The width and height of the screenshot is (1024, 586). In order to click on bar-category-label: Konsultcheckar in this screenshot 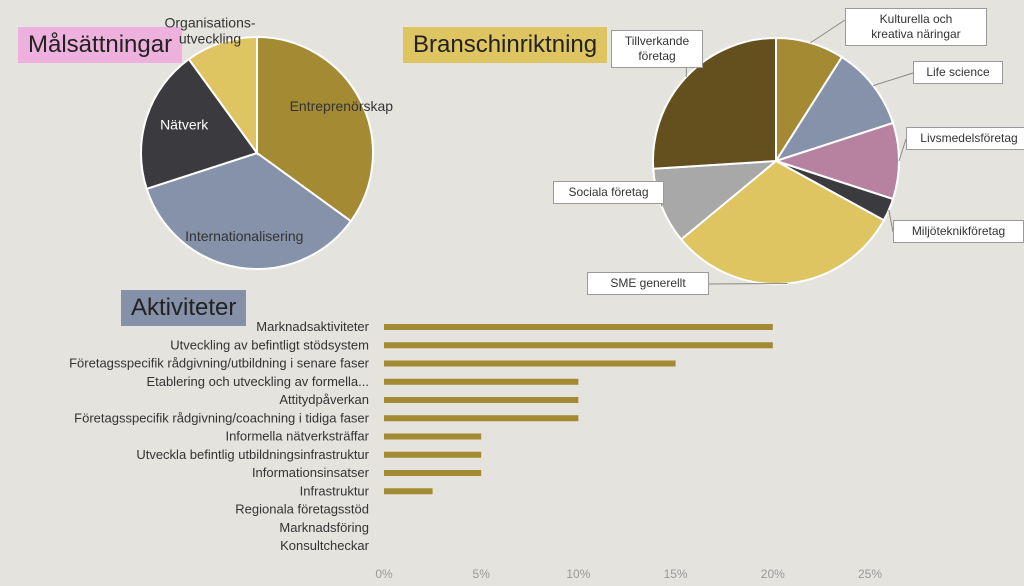, I will do `click(325, 545)`.